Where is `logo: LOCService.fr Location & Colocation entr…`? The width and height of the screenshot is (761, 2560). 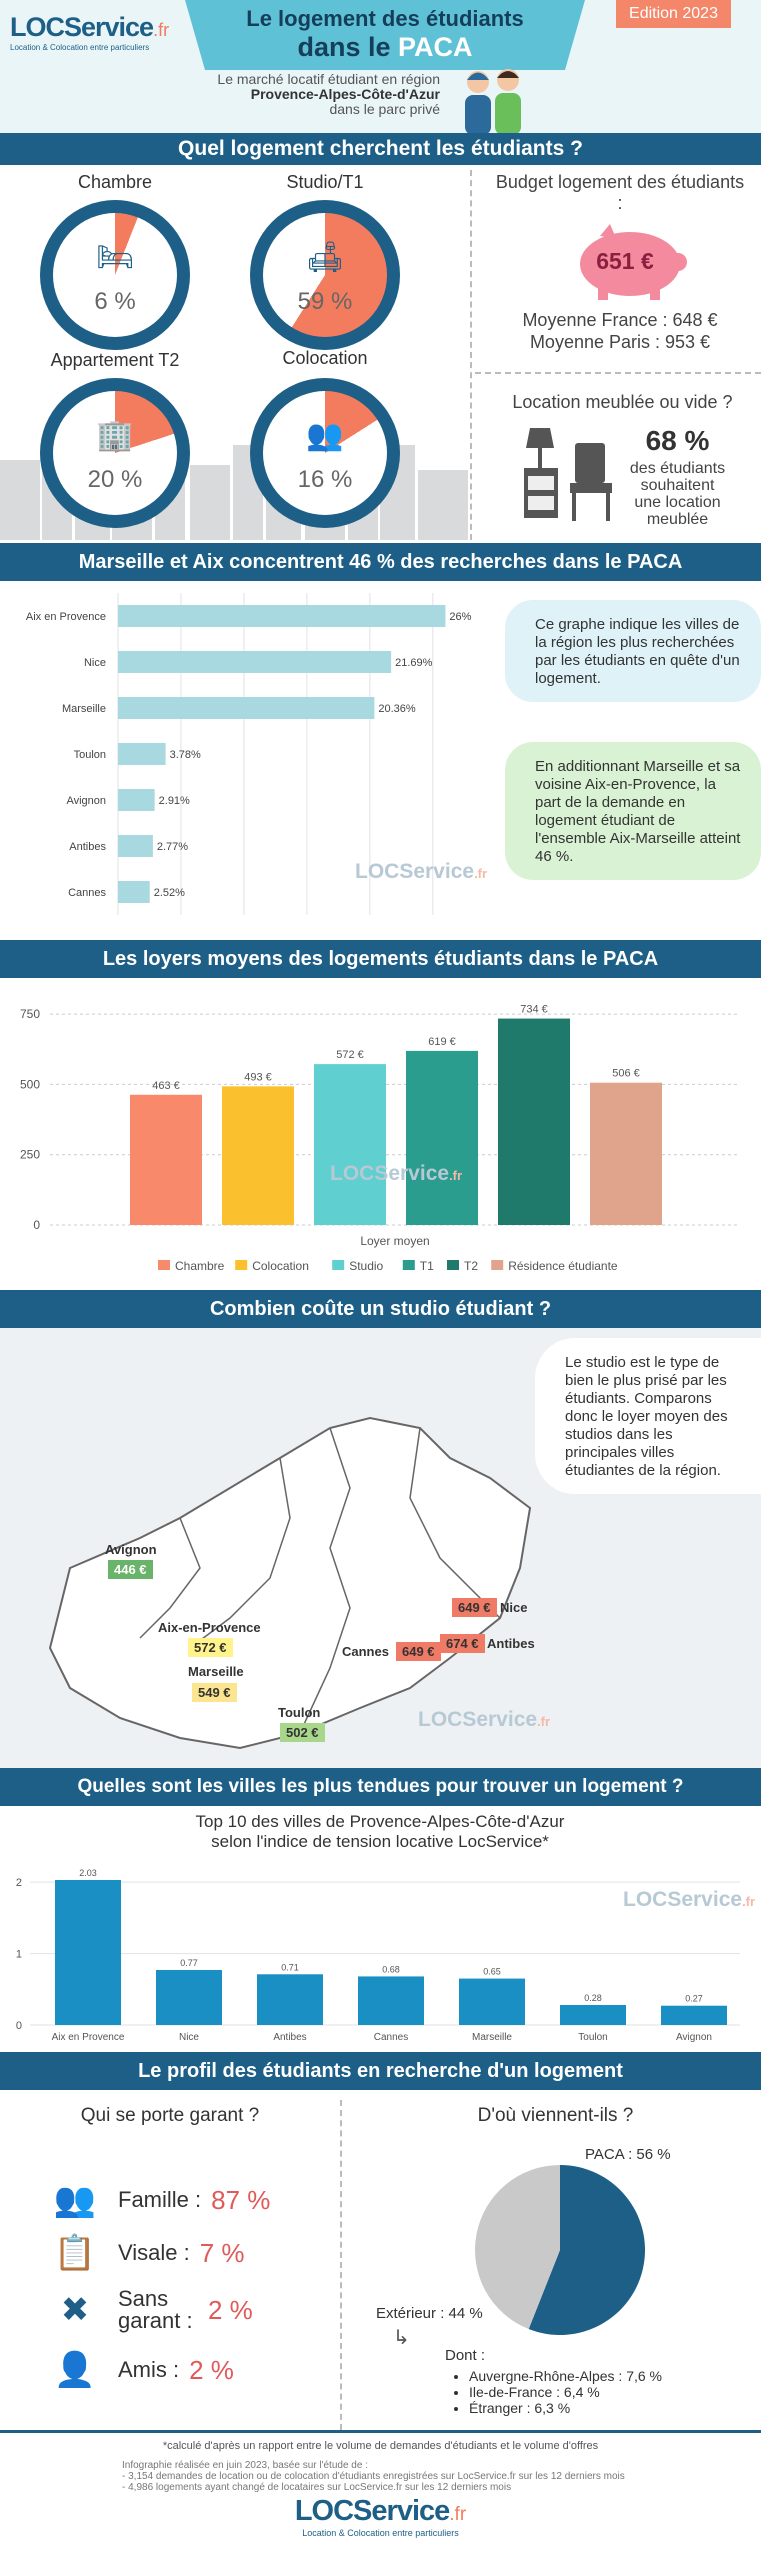
logo: LOCService.fr Location & Colocation entr… is located at coordinates (89, 32).